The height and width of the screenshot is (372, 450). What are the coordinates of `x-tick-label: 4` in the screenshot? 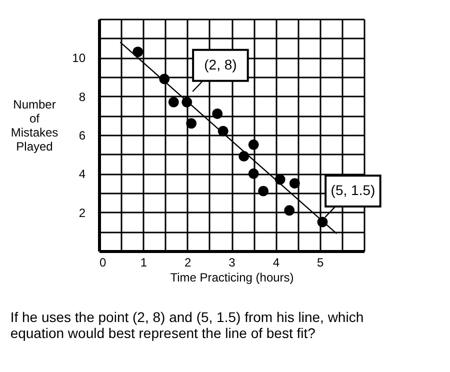 It's located at (276, 263).